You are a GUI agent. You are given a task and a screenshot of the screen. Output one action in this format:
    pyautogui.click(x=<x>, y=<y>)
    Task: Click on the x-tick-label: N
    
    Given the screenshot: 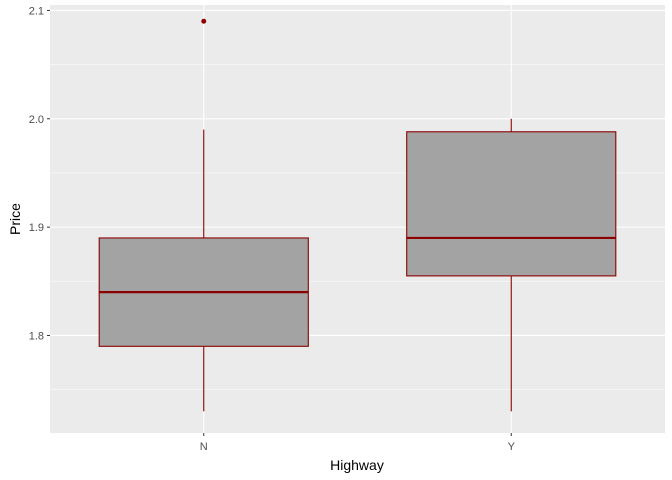 What is the action you would take?
    pyautogui.click(x=204, y=447)
    